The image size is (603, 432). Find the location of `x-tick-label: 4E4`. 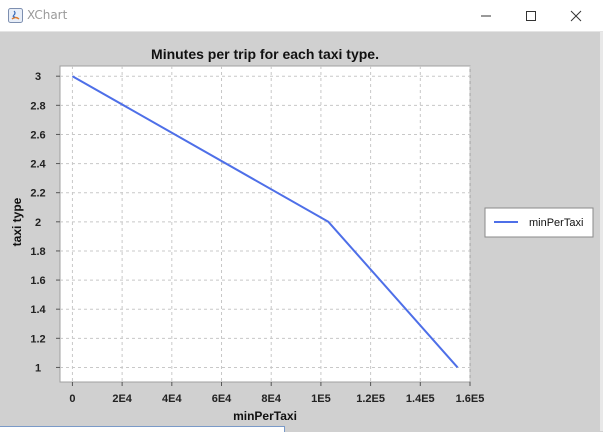

x-tick-label: 4E4 is located at coordinates (172, 399).